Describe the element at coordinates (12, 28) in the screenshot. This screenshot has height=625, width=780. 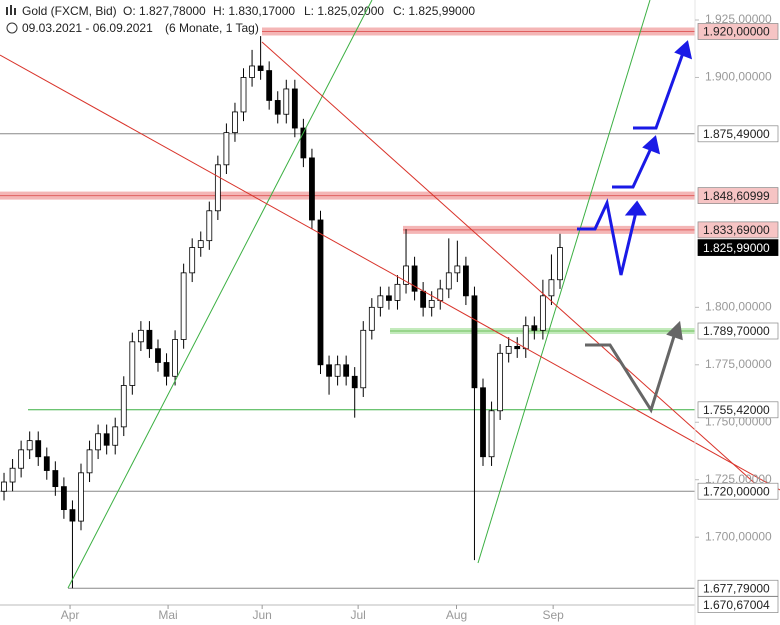
I see `clock-icon` at that location.